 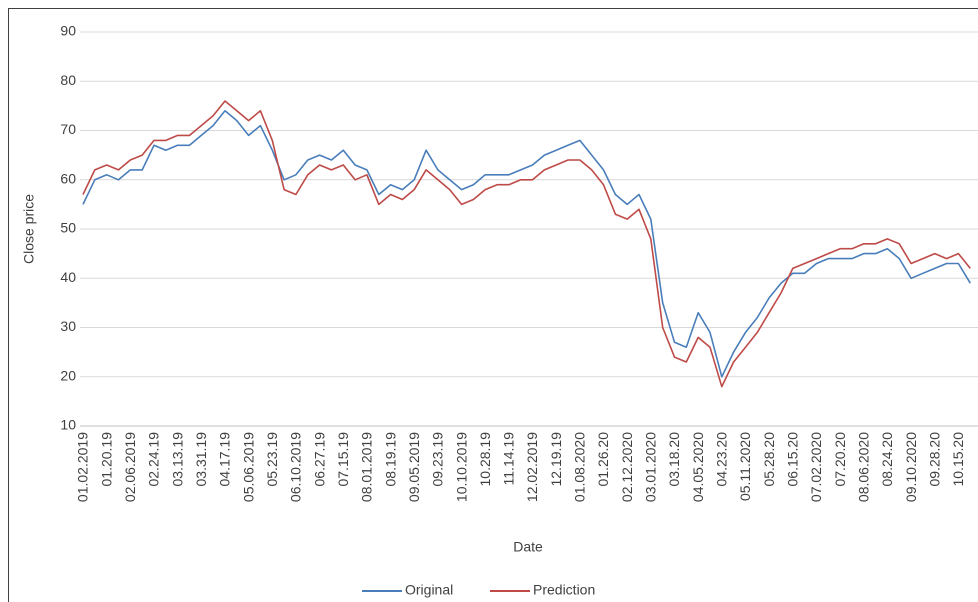 What do you see at coordinates (390, 459) in the screenshot?
I see `x-tick-label: 08.19.19` at bounding box center [390, 459].